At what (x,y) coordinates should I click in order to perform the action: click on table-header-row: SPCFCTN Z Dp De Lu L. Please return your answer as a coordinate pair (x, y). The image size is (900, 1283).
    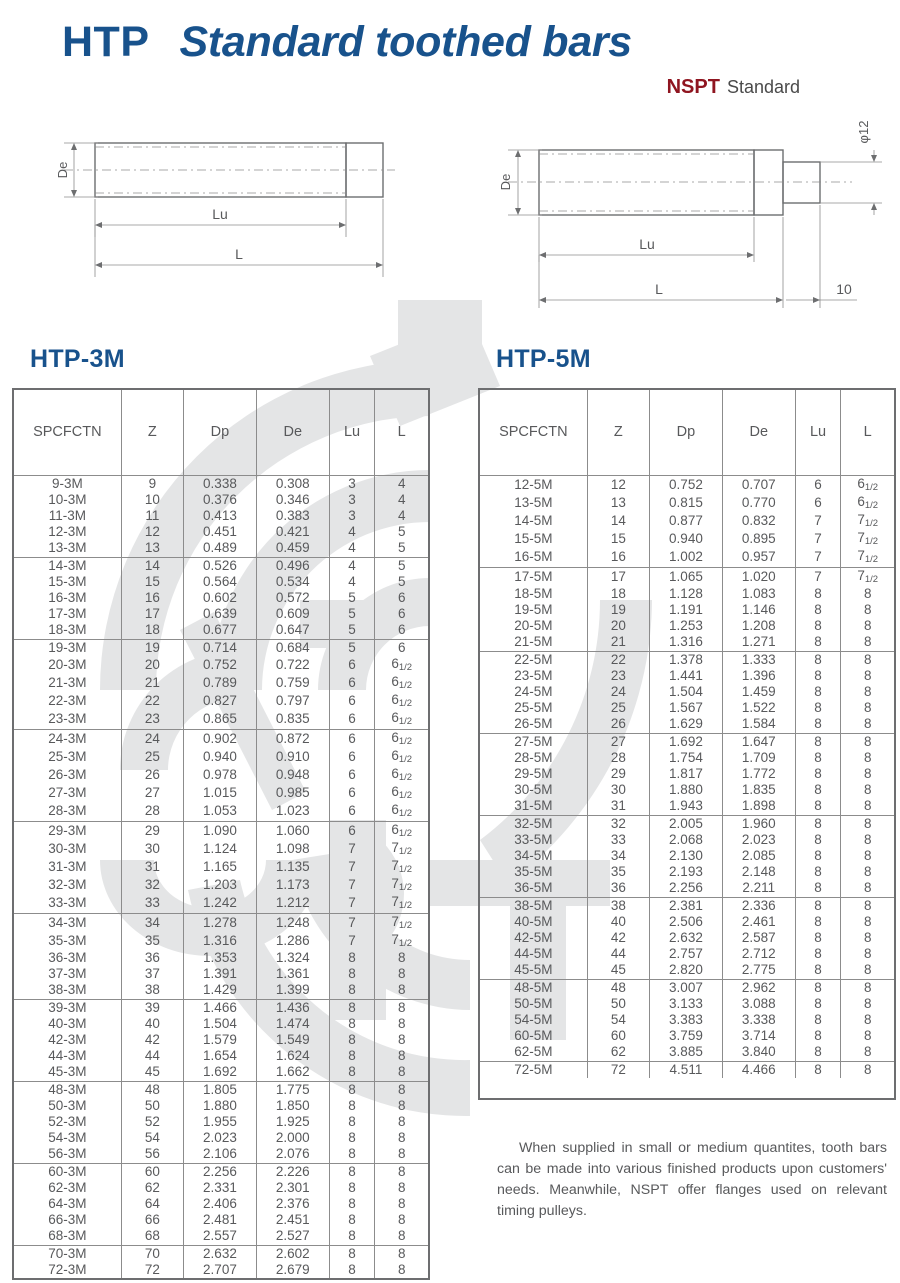
    Looking at the image, I should click on (221, 432).